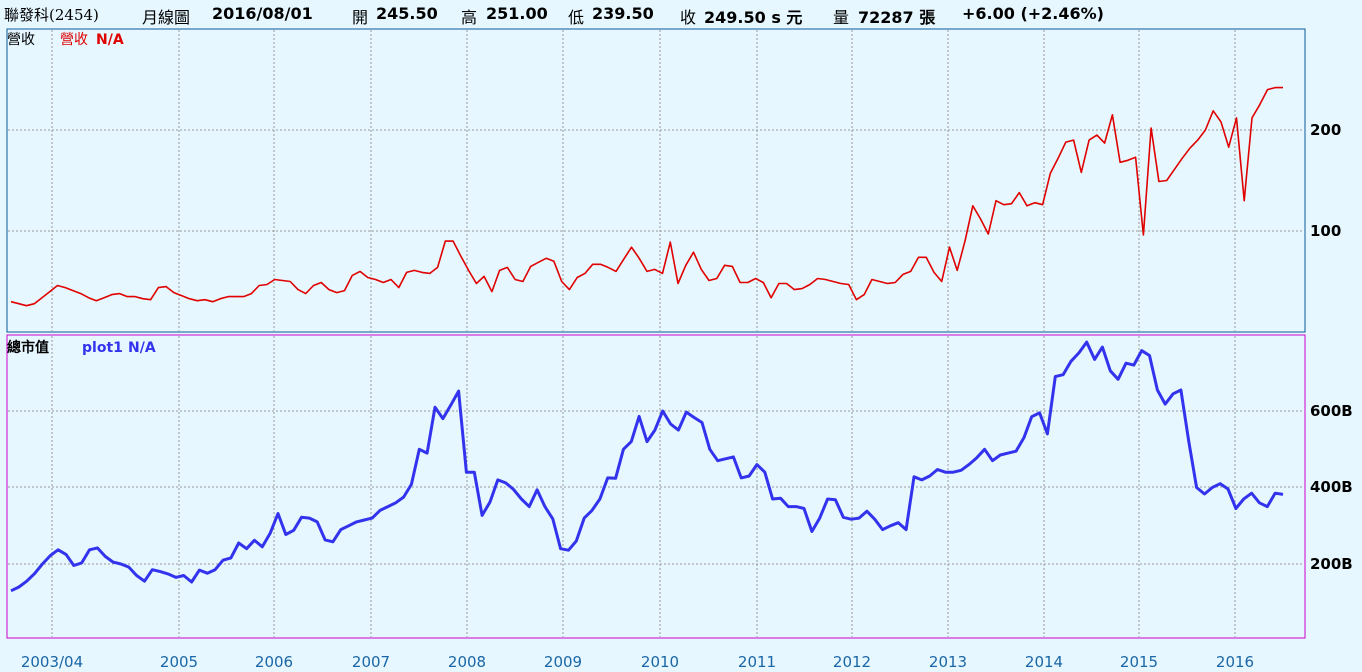 The width and height of the screenshot is (1362, 672). Describe the element at coordinates (142, 348) in the screenshot. I see `market-cap-series-value: N/A` at that location.